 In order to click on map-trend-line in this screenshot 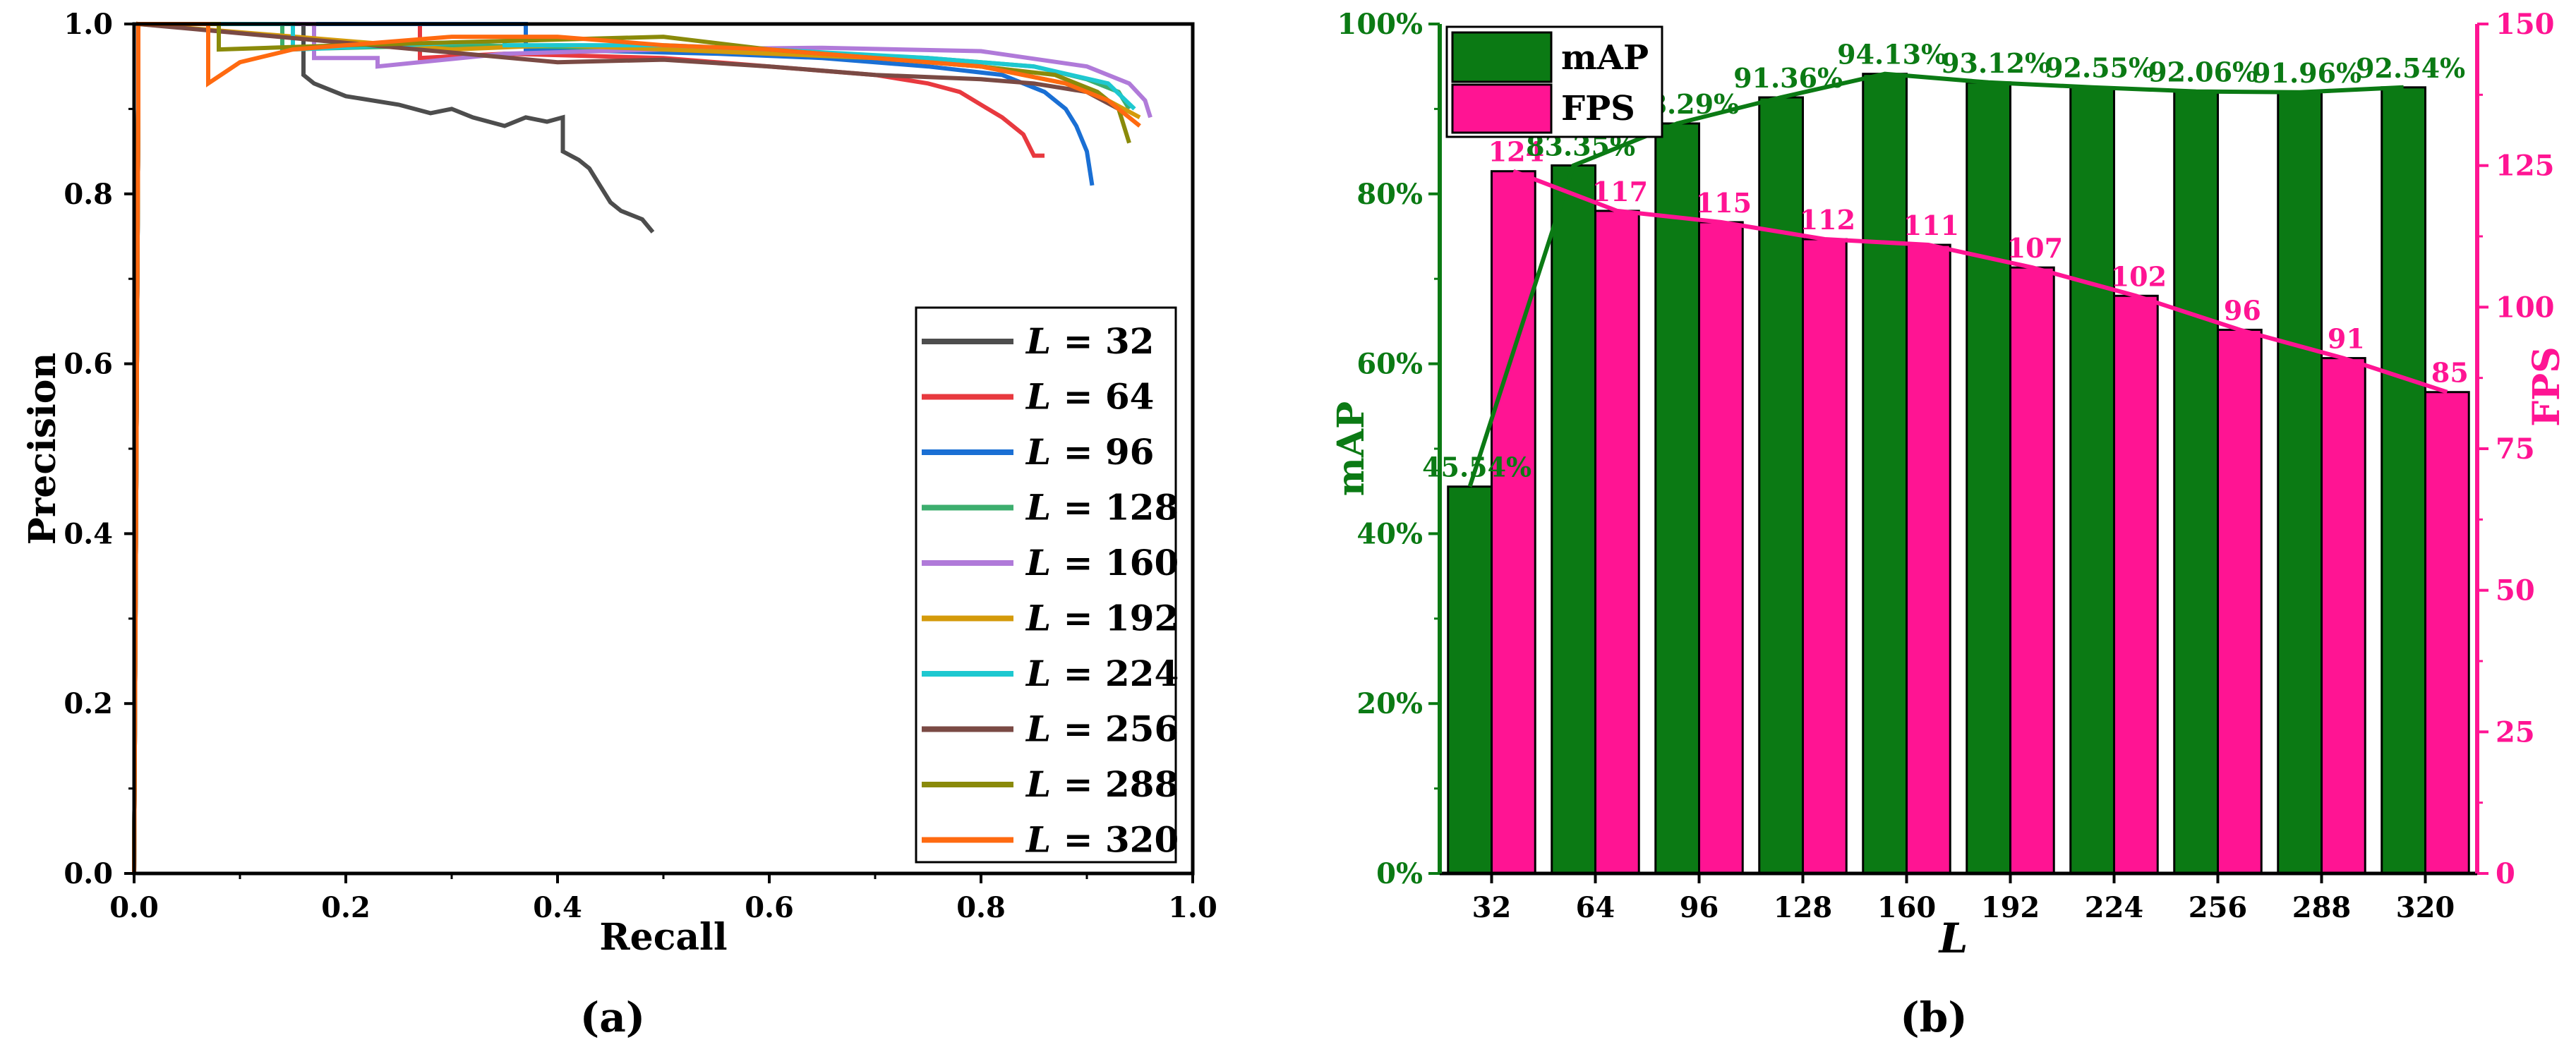, I will do `click(1935, 279)`.